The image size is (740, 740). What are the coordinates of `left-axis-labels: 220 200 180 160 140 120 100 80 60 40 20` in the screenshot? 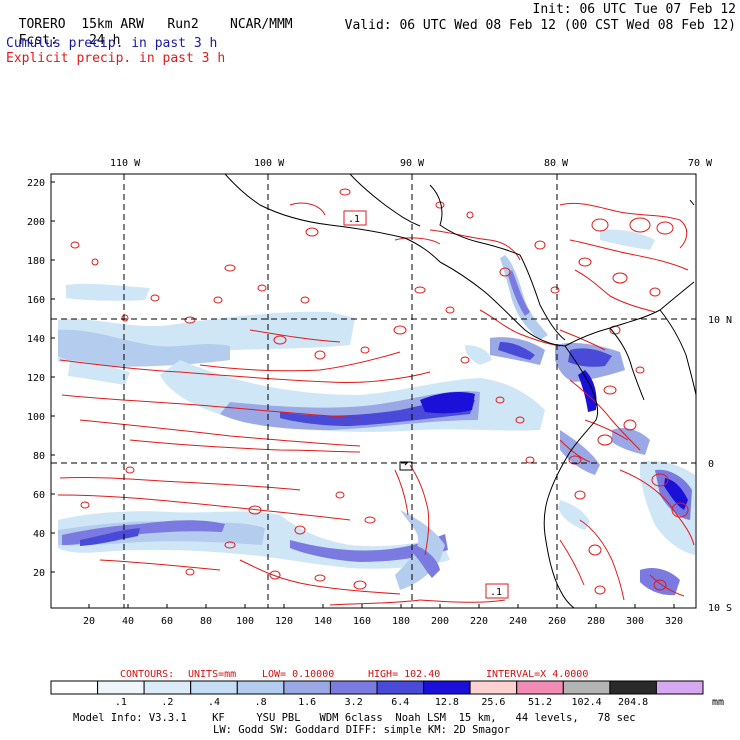 It's located at (36, 378).